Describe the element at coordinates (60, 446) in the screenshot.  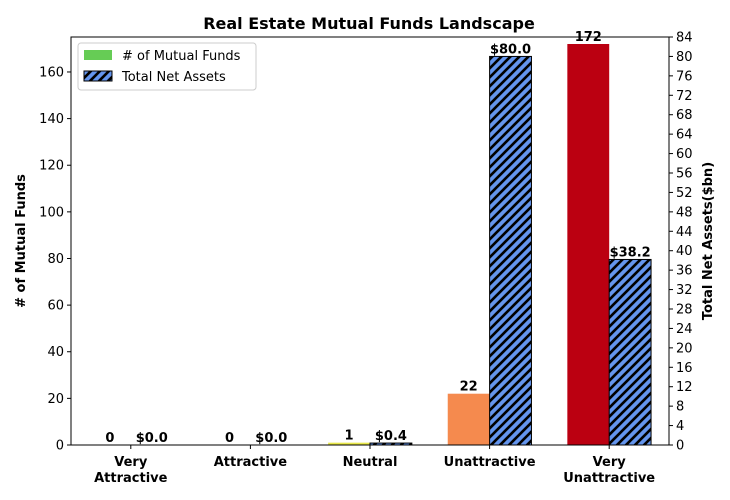
I see `y-tick-label-0: 0` at that location.